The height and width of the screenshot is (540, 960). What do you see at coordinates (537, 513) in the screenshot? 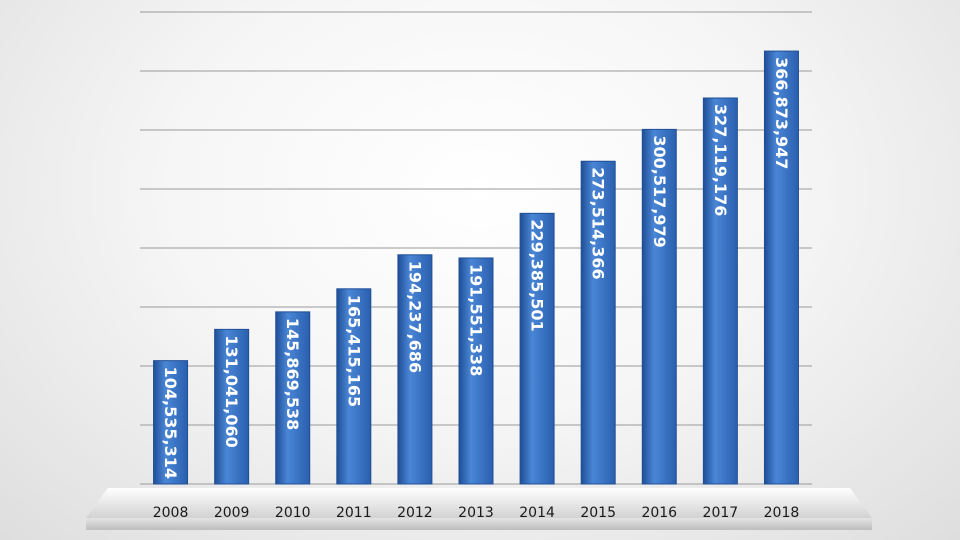
I see `x-tick-2014: 2014` at bounding box center [537, 513].